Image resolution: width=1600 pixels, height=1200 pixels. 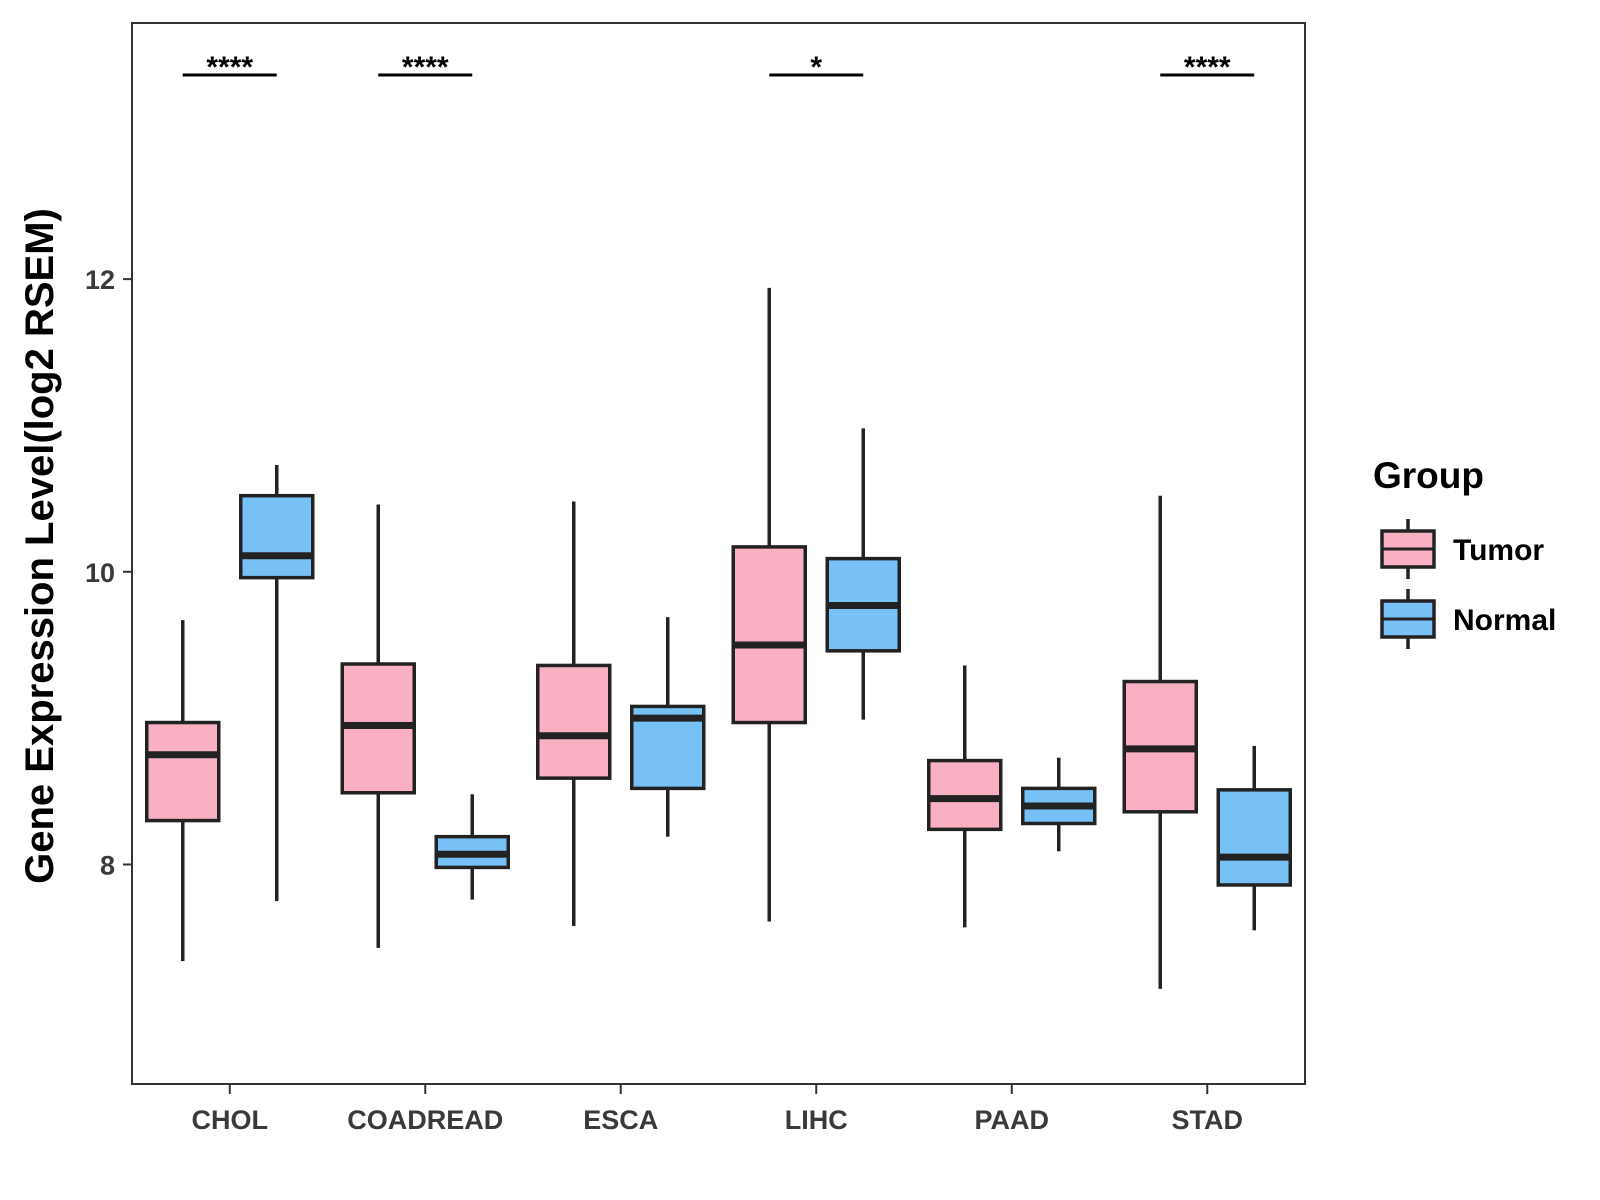 I want to click on significance-annotations: **** **** * ****, so click(x=718, y=67).